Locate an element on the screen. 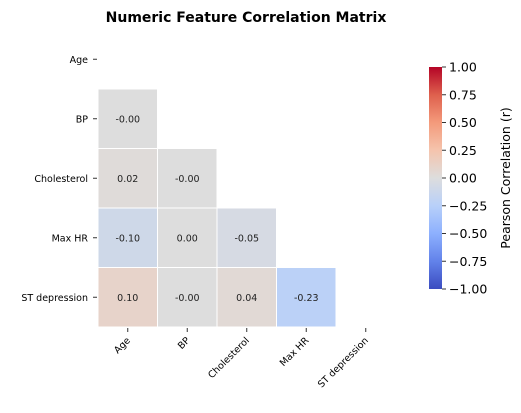 The image size is (521, 413). colorbar-tick-label: 0.50 is located at coordinates (463, 122).